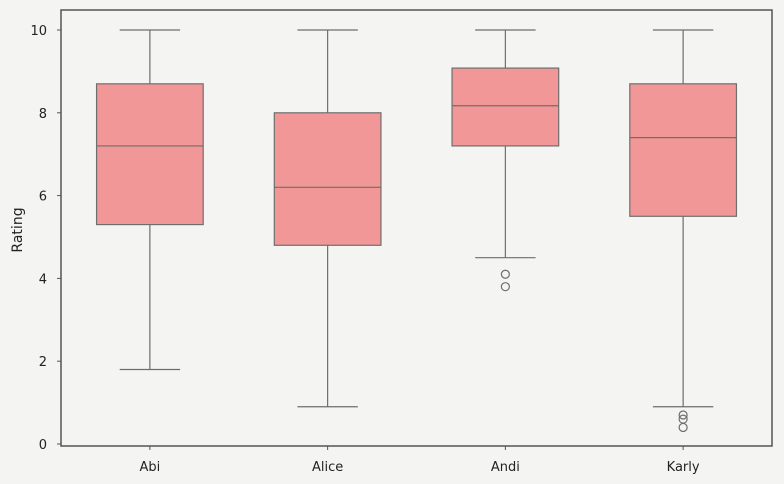 The image size is (784, 484). I want to click on box-alice, so click(327, 218).